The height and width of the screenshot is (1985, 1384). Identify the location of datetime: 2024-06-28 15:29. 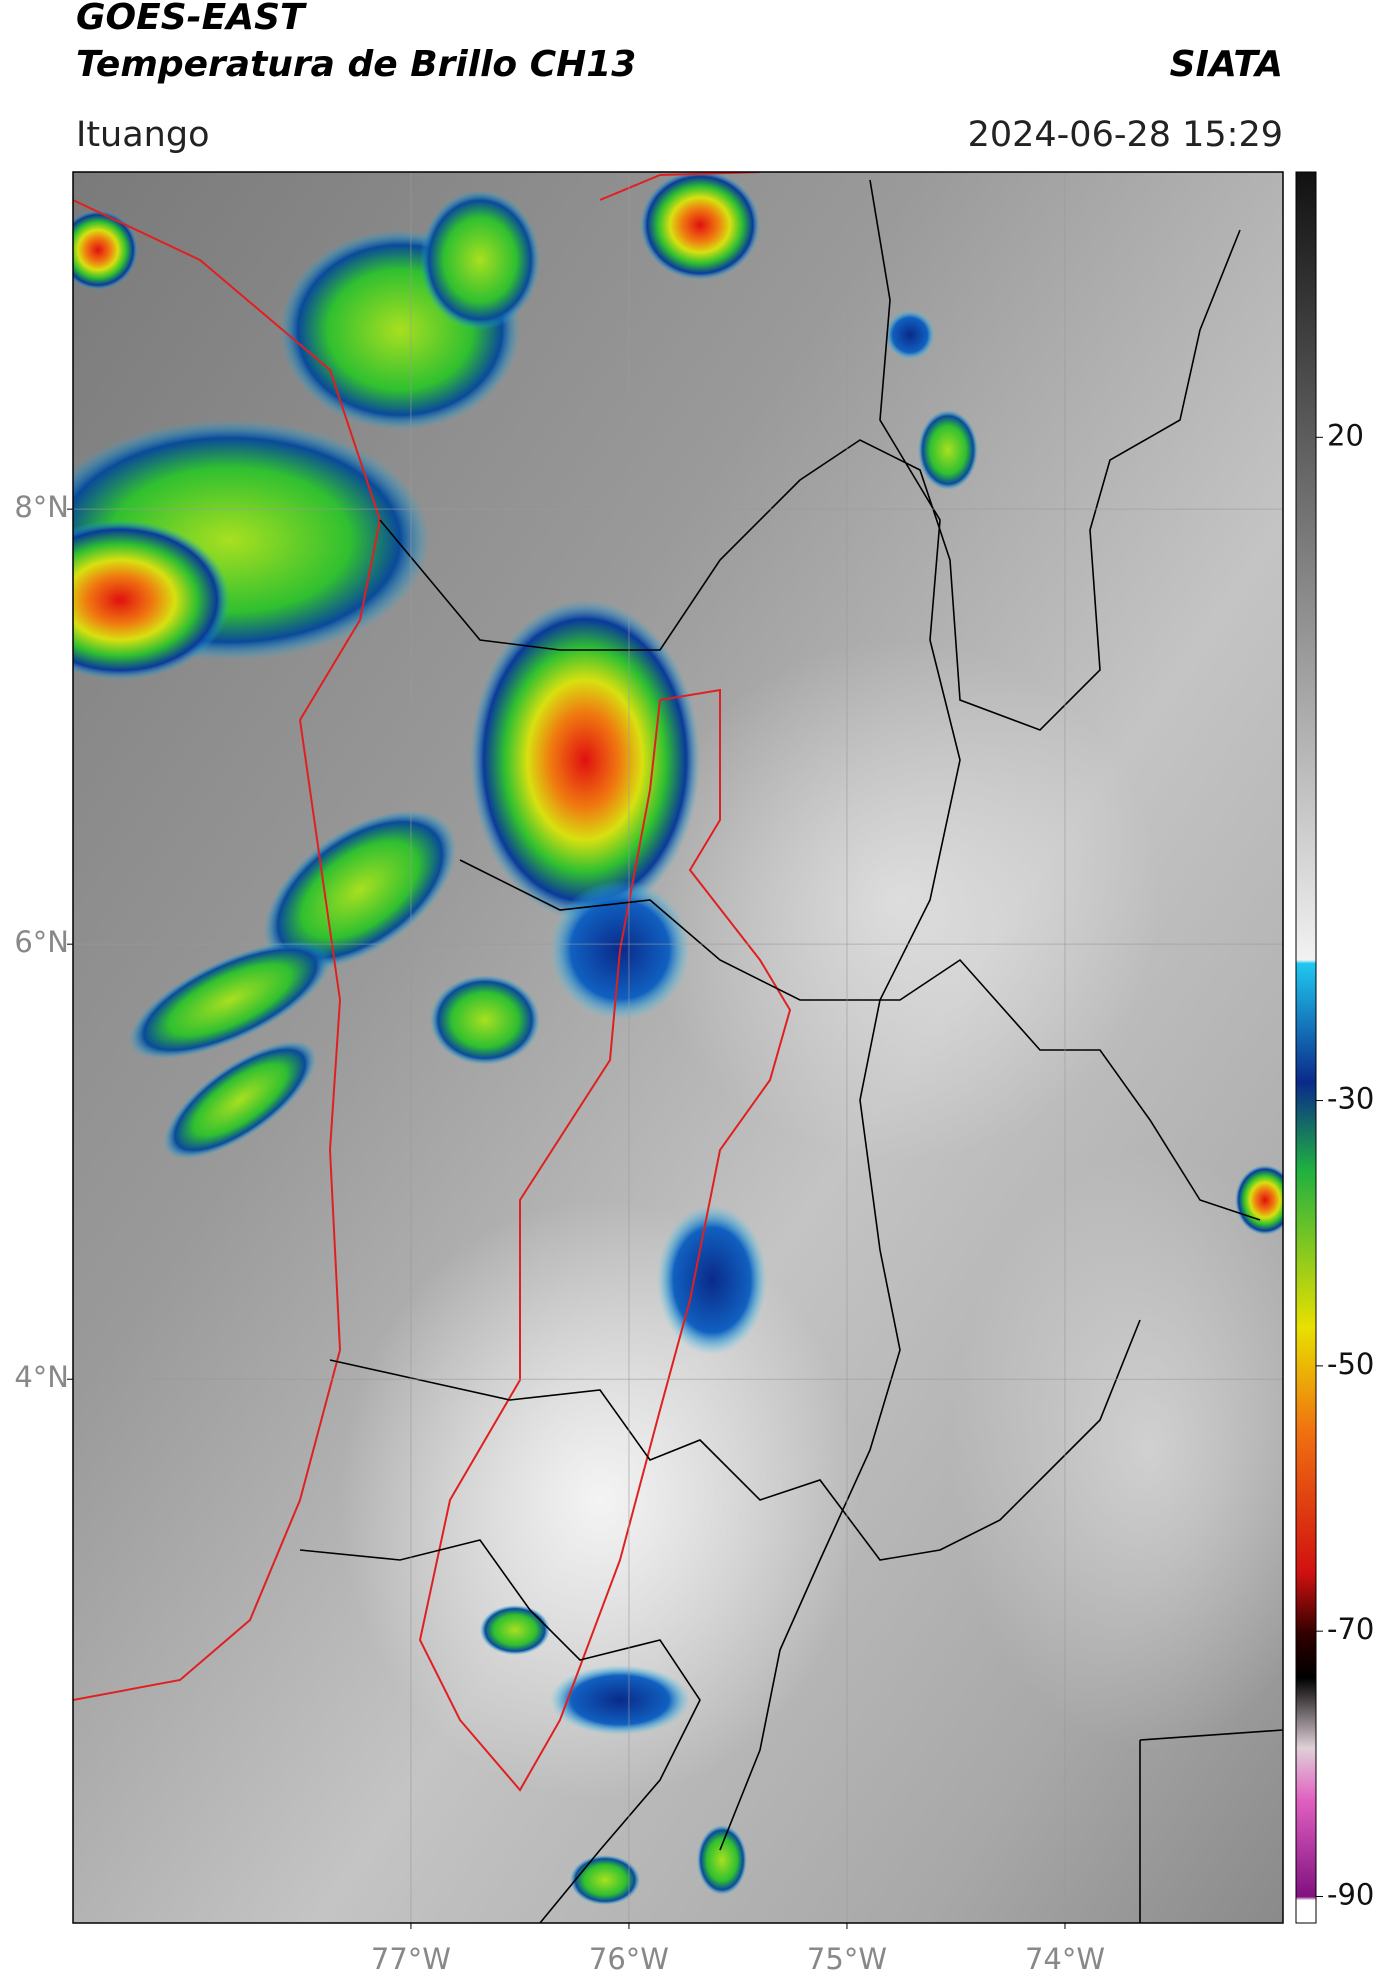
(1125, 135).